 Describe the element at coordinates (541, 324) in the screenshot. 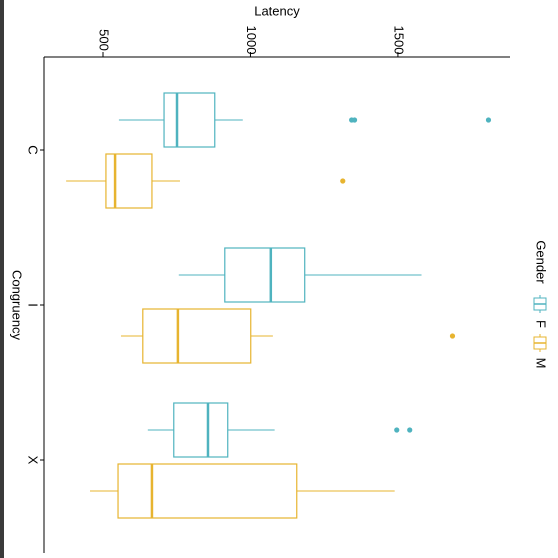

I see `legend-label: F` at that location.